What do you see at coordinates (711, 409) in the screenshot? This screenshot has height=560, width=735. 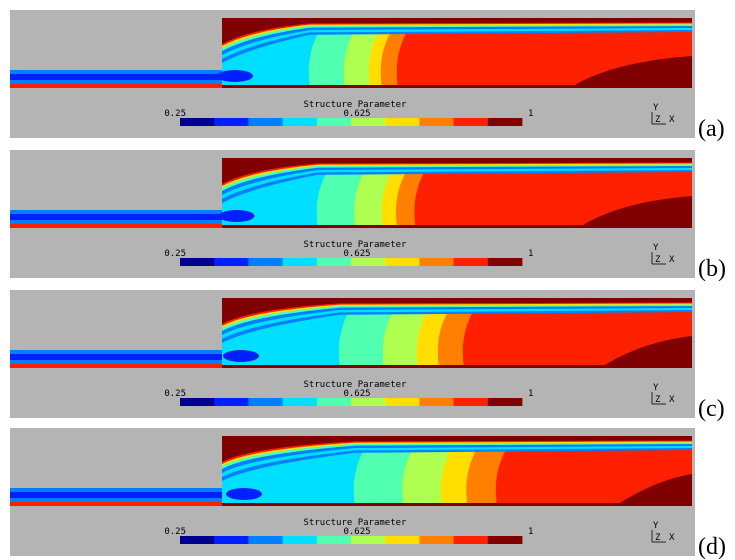 I see `panel-label: (c)` at bounding box center [711, 409].